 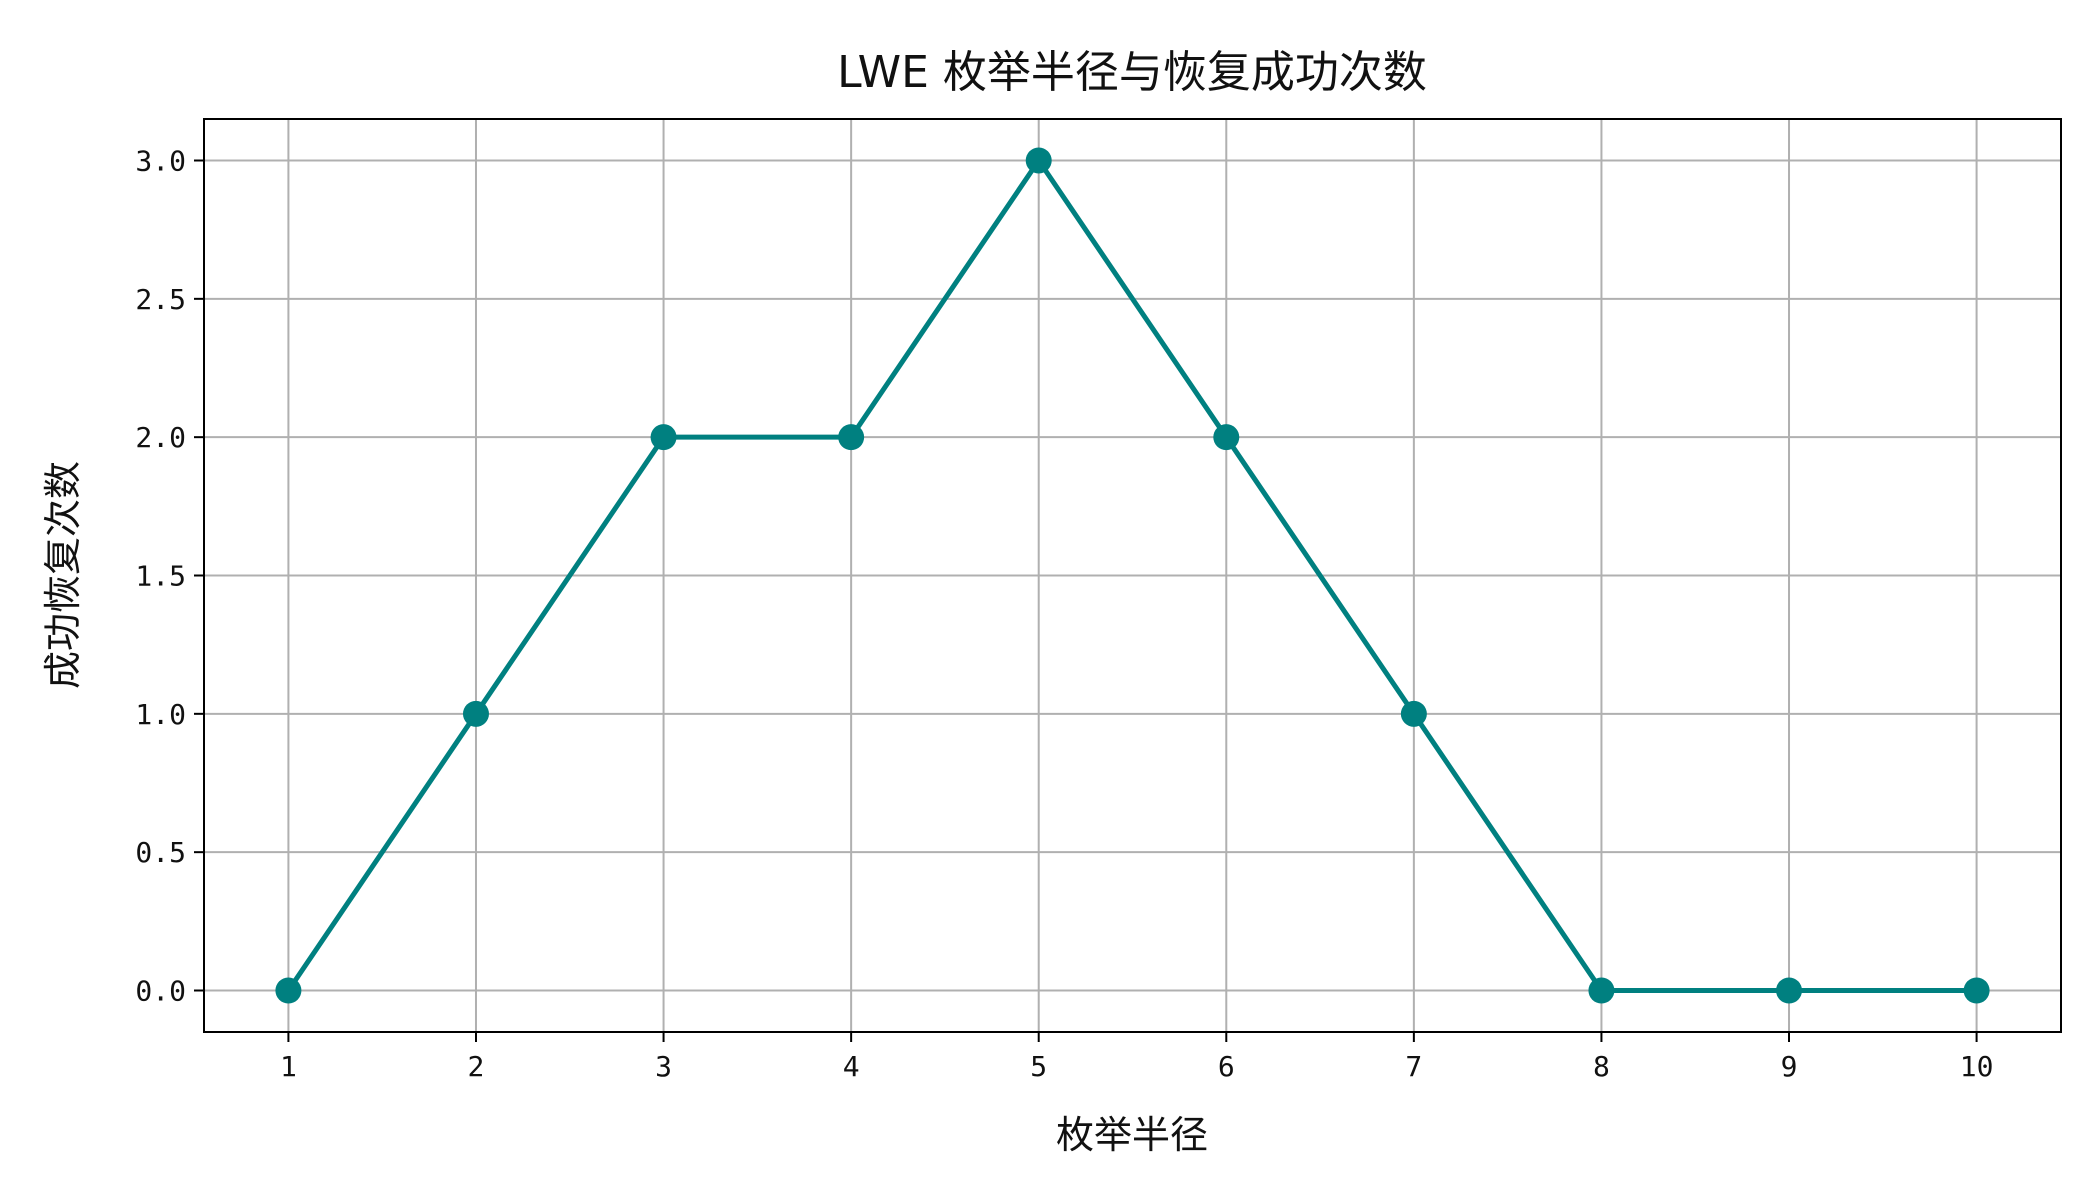 I want to click on x-tick-label-5: 5, so click(x=1038, y=1066).